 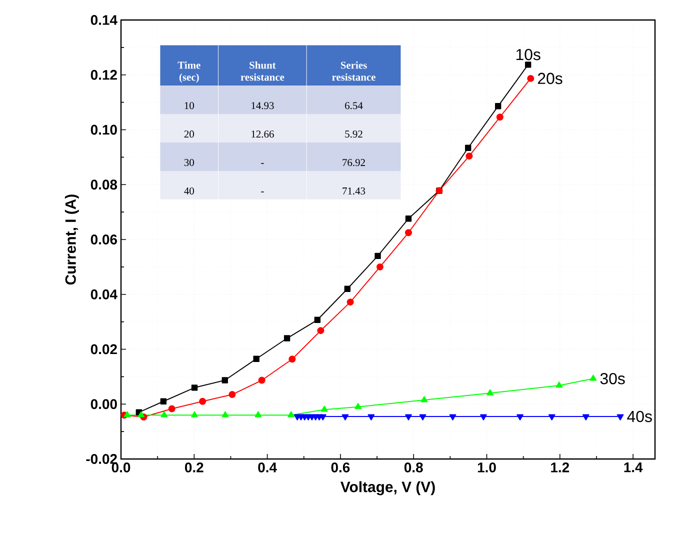 What do you see at coordinates (550, 78) in the screenshot?
I see `series-label: 20s` at bounding box center [550, 78].